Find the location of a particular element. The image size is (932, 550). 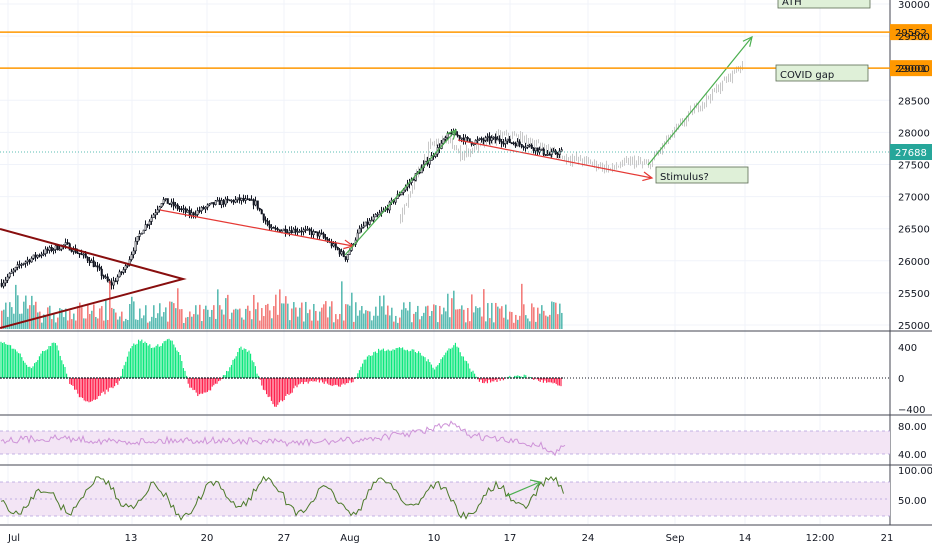

rsi-pane is located at coordinates (445, 438).